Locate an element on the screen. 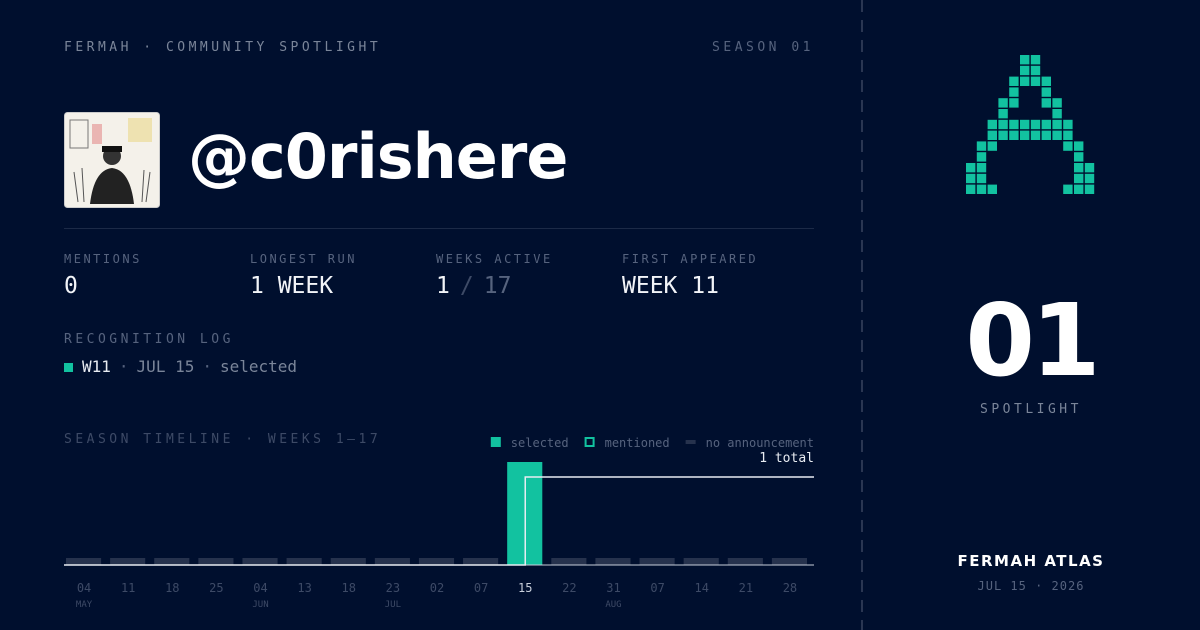  x-tick-label: 31 is located at coordinates (613, 588).